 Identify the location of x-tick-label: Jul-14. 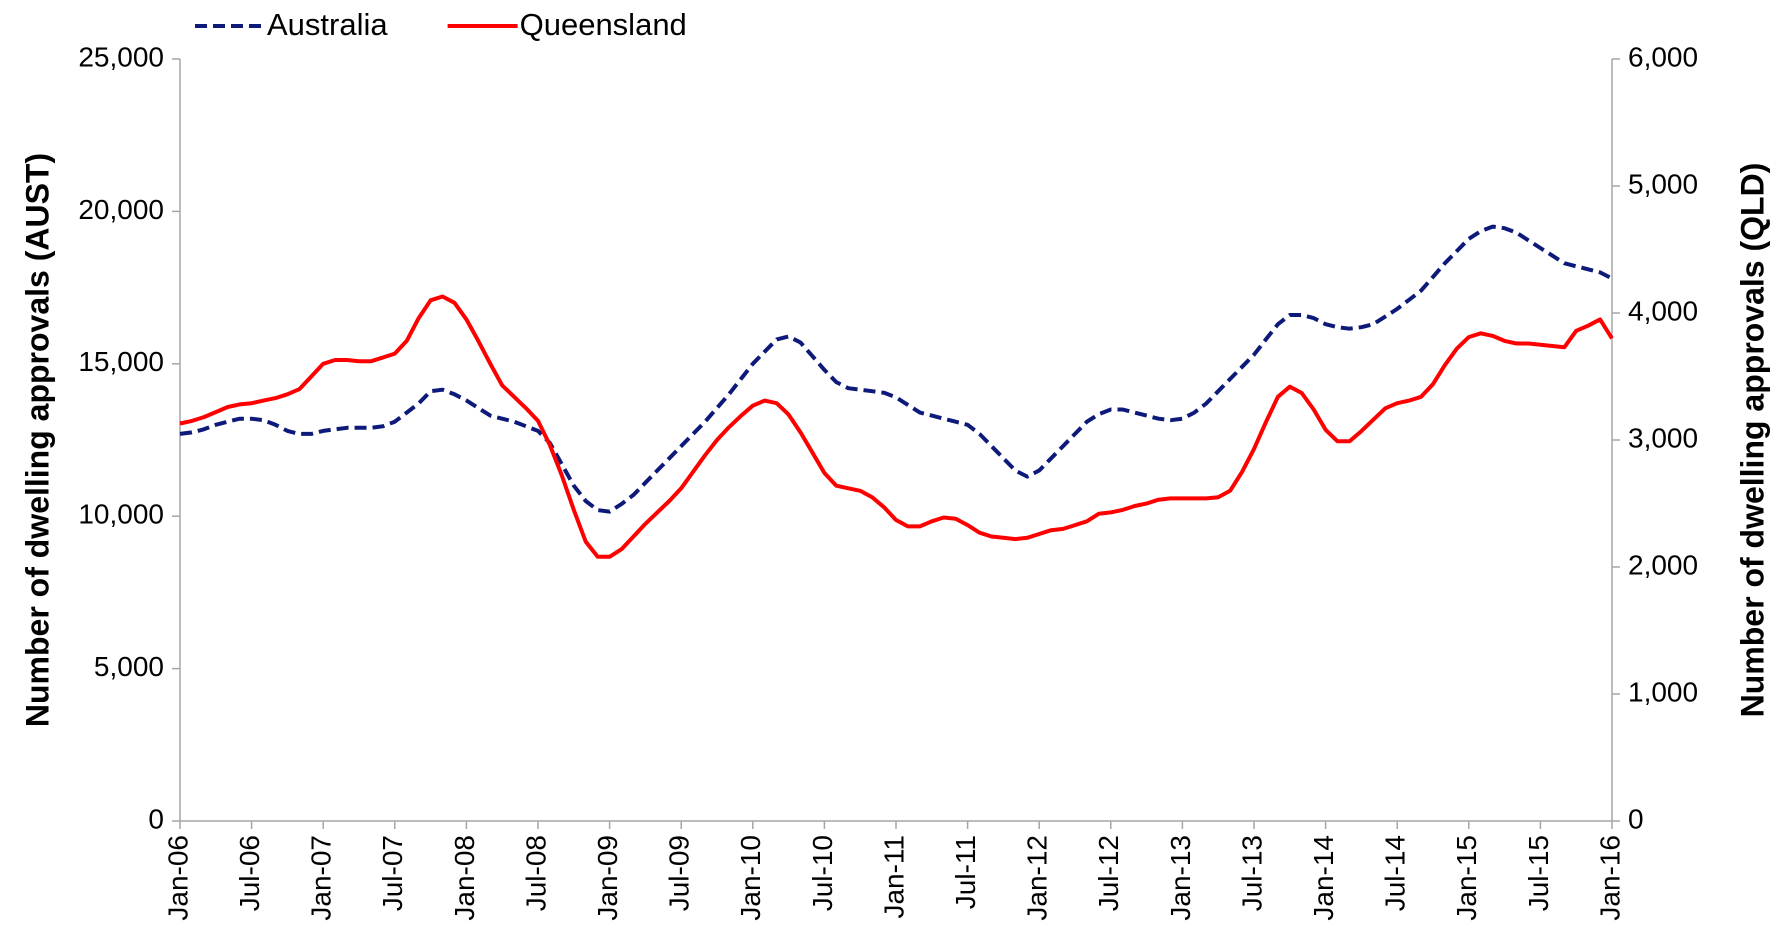
(1395, 873).